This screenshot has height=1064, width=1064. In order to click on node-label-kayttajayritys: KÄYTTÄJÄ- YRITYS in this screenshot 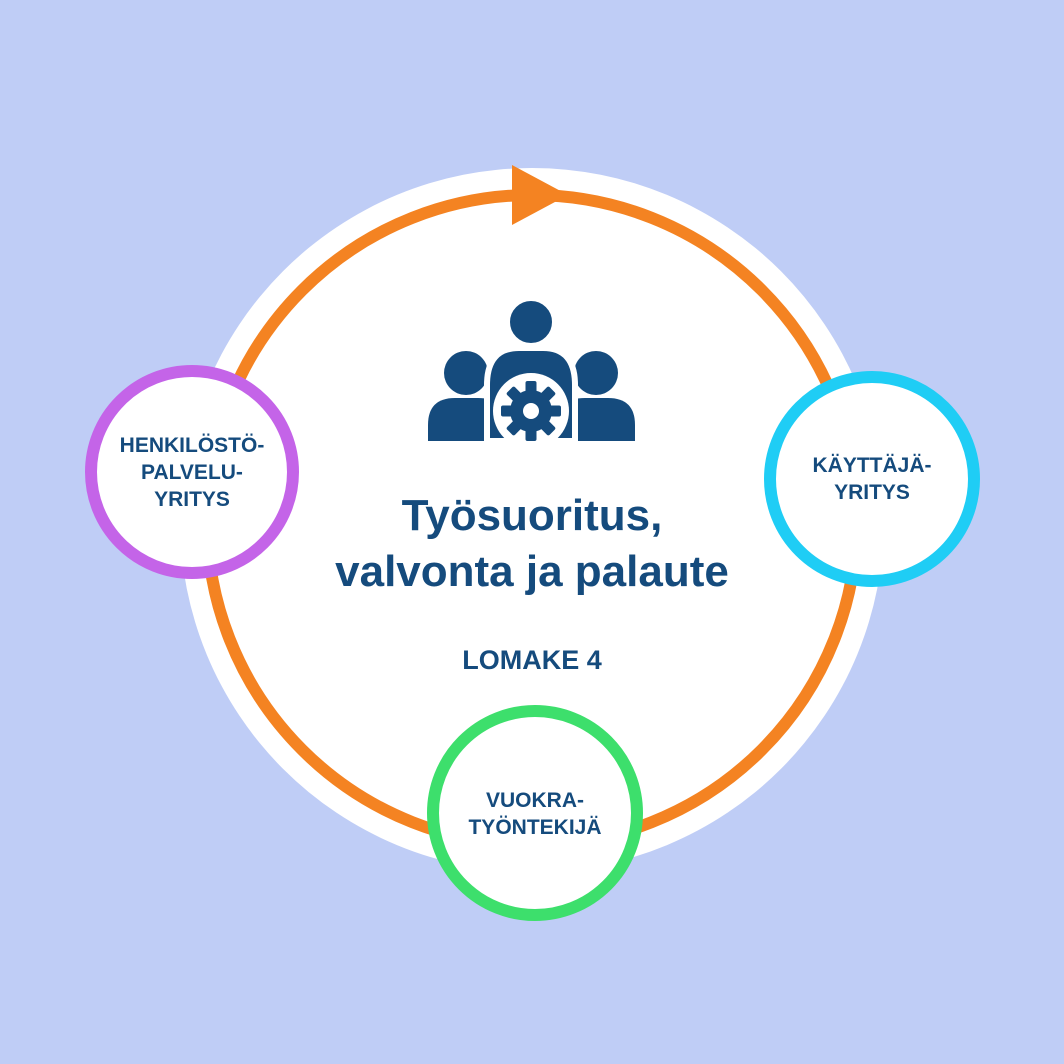, I will do `click(872, 479)`.